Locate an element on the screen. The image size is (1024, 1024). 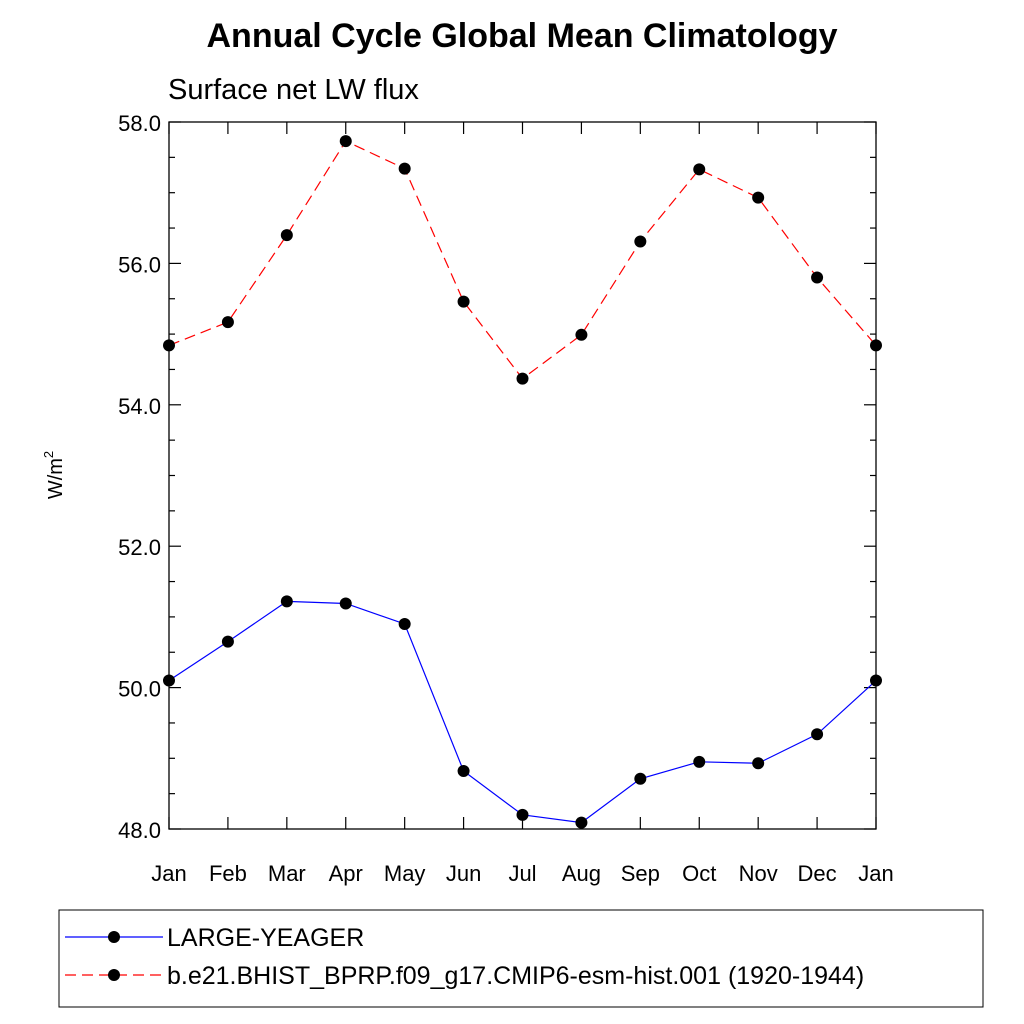
x-tick-label: Mar is located at coordinates (287, 873).